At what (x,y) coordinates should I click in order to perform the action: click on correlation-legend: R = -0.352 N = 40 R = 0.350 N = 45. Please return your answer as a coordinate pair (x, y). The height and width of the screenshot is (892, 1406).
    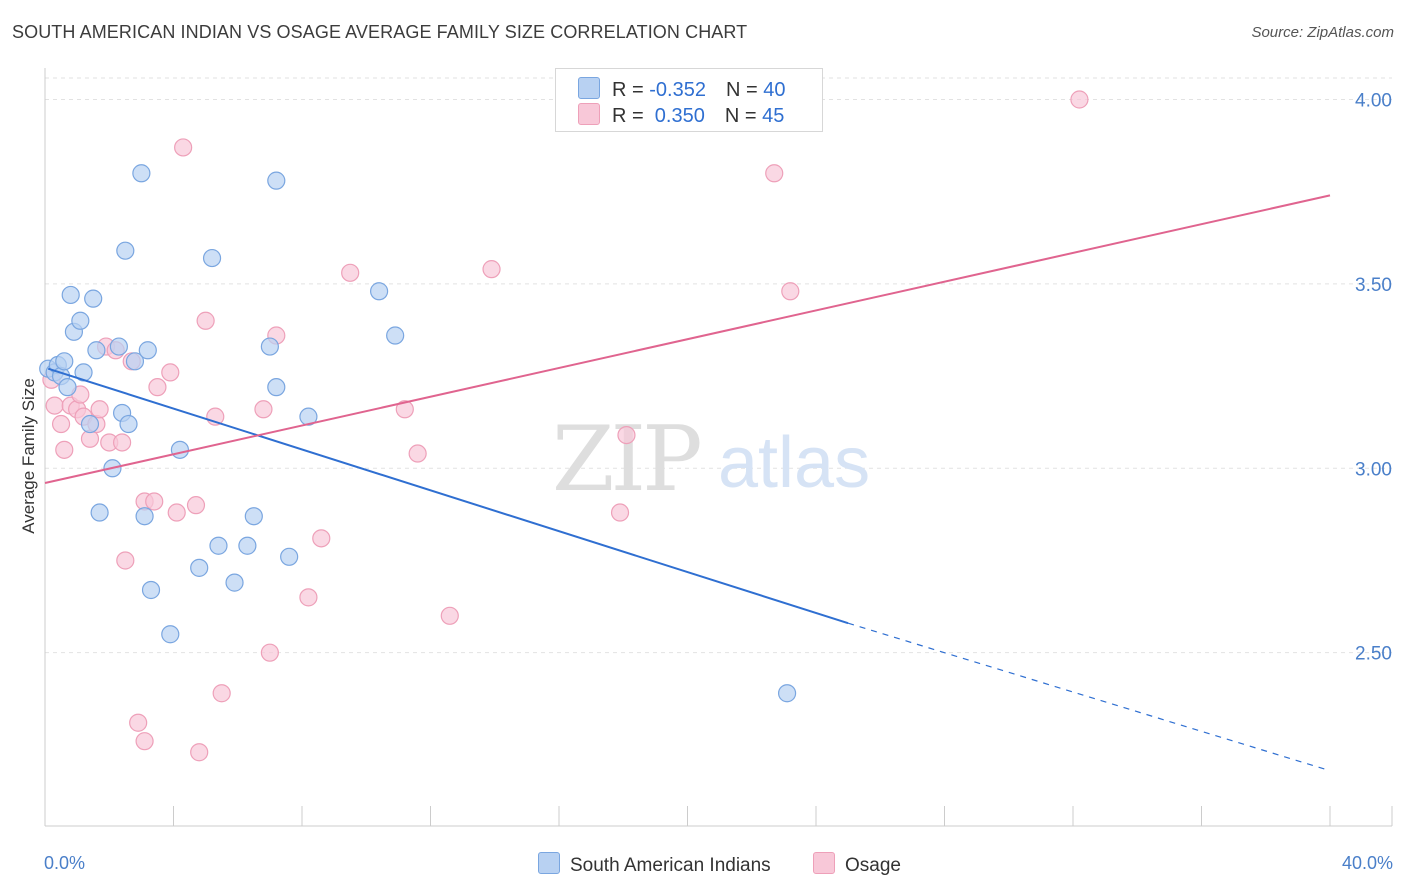
    Looking at the image, I should click on (689, 100).